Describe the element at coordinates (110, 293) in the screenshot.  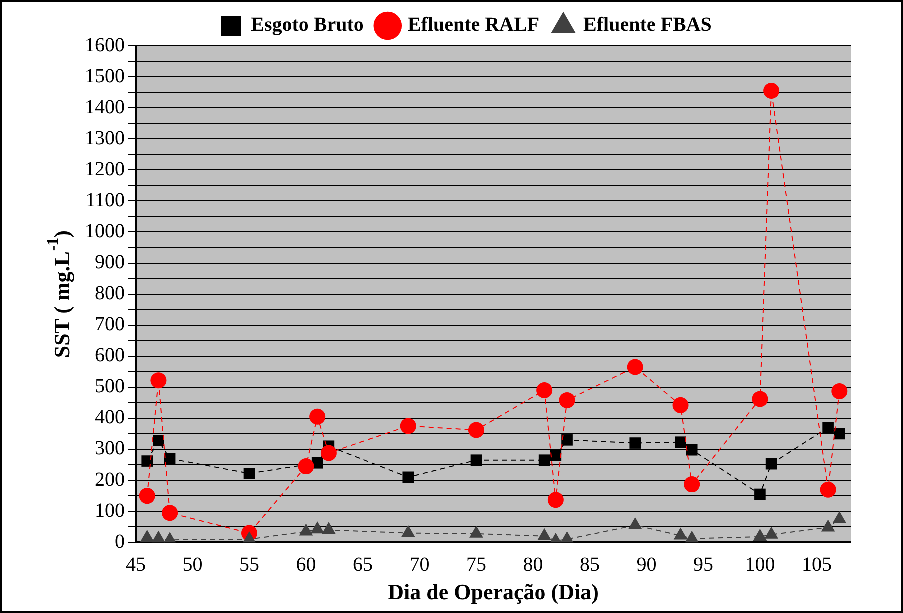
I see `y-tick-label: 800` at that location.